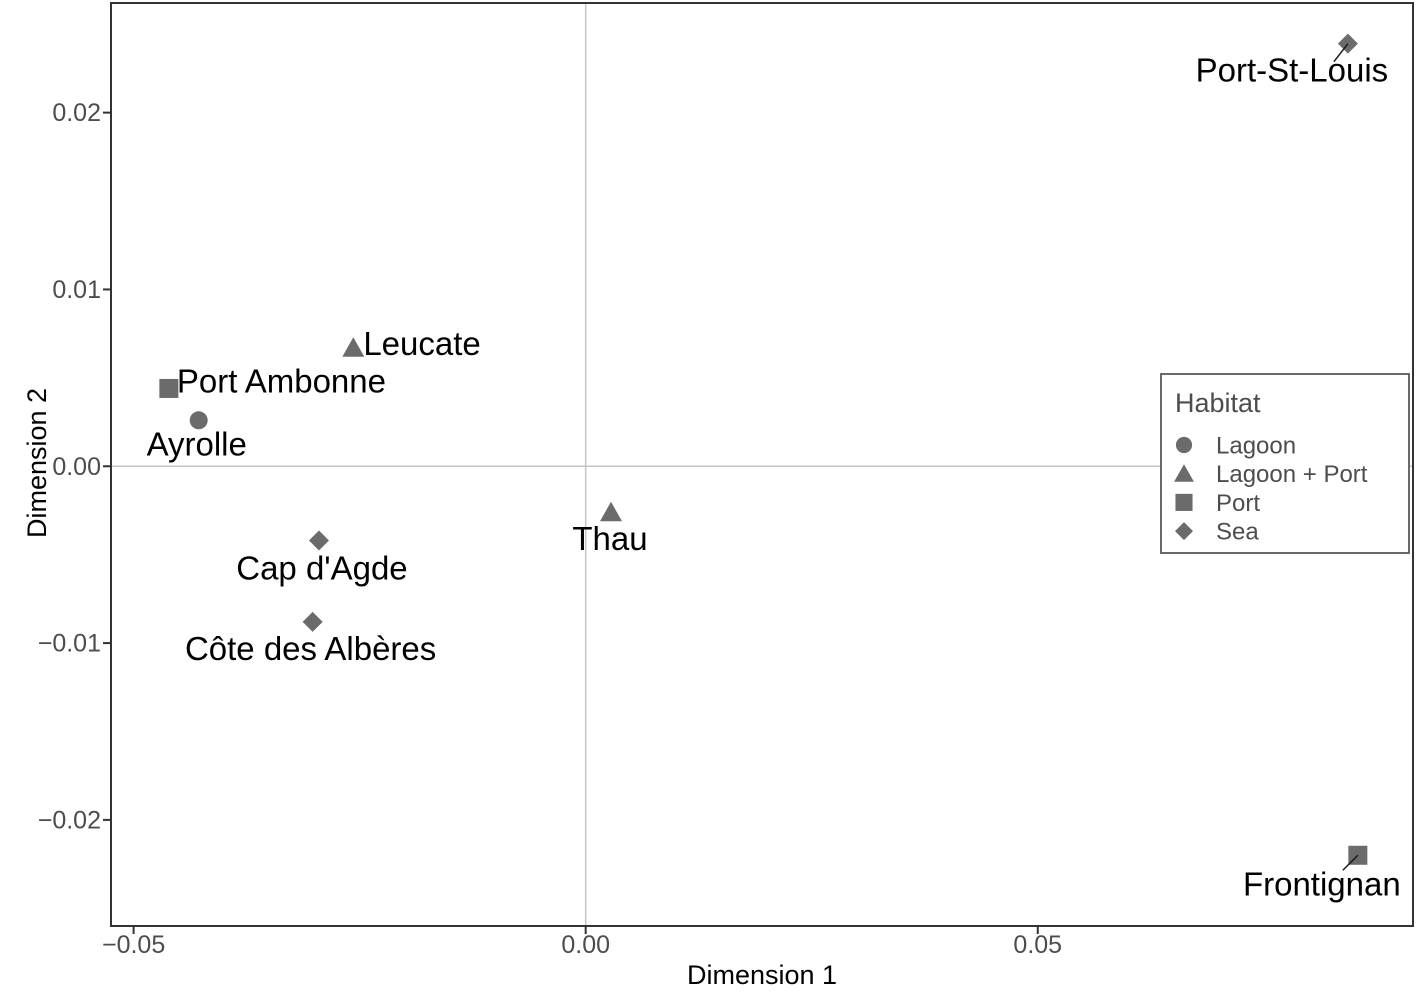 This screenshot has width=1419, height=995. What do you see at coordinates (37, 463) in the screenshot?
I see `y-axis-title: Dimension 2` at bounding box center [37, 463].